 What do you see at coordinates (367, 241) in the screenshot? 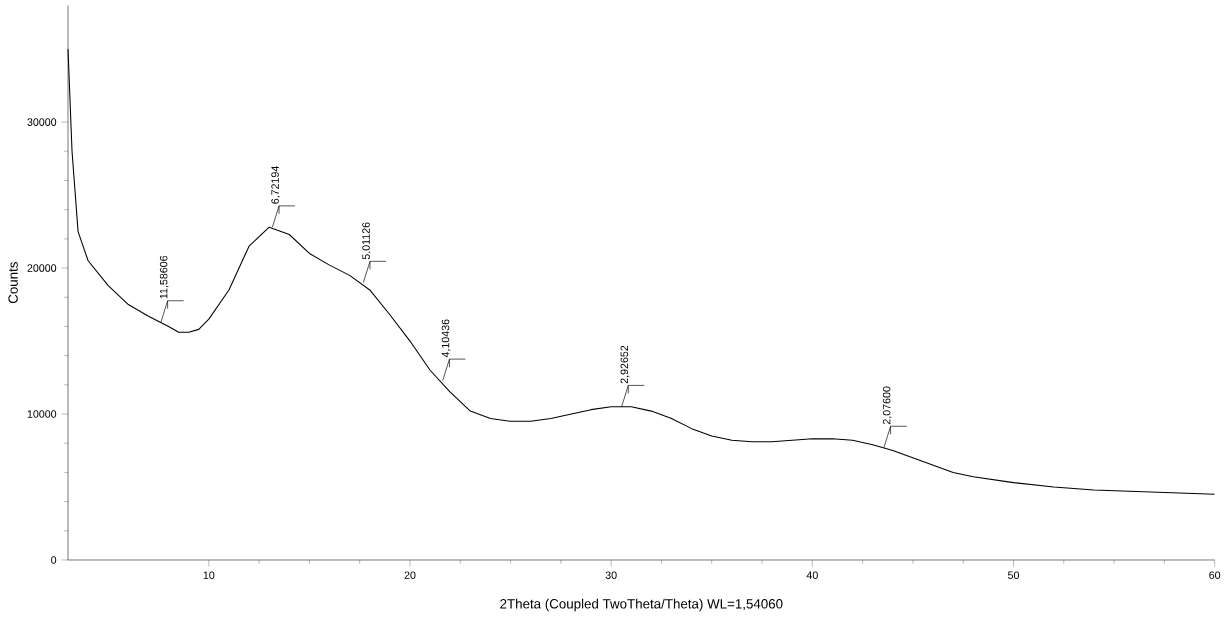
I see `annotation: 5,01126` at bounding box center [367, 241].